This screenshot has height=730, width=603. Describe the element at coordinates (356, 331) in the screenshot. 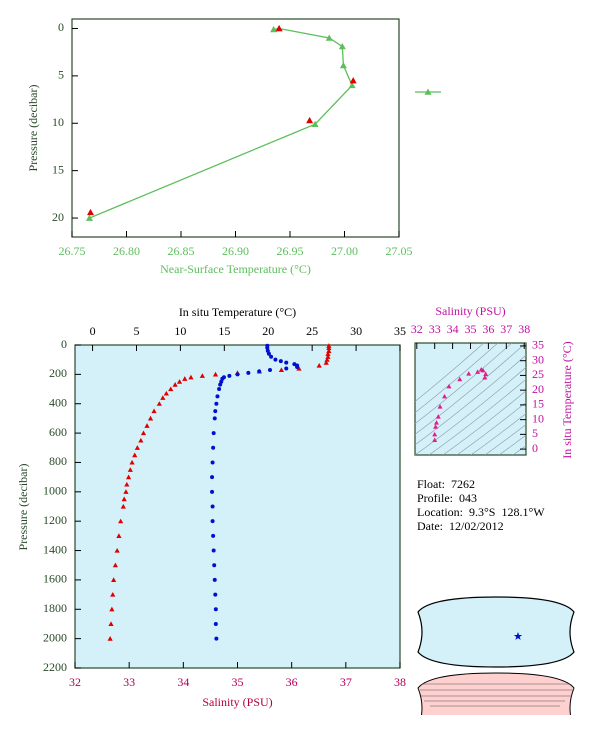

I see `top-tick-label: 30` at that location.